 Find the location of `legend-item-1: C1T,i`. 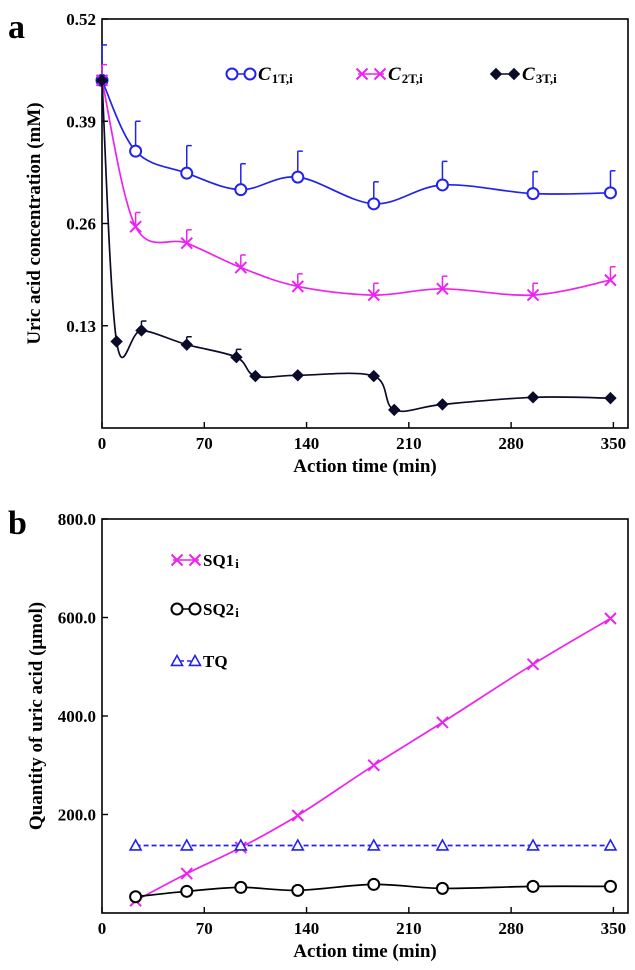

legend-item-1: C1T,i is located at coordinates (259, 75).